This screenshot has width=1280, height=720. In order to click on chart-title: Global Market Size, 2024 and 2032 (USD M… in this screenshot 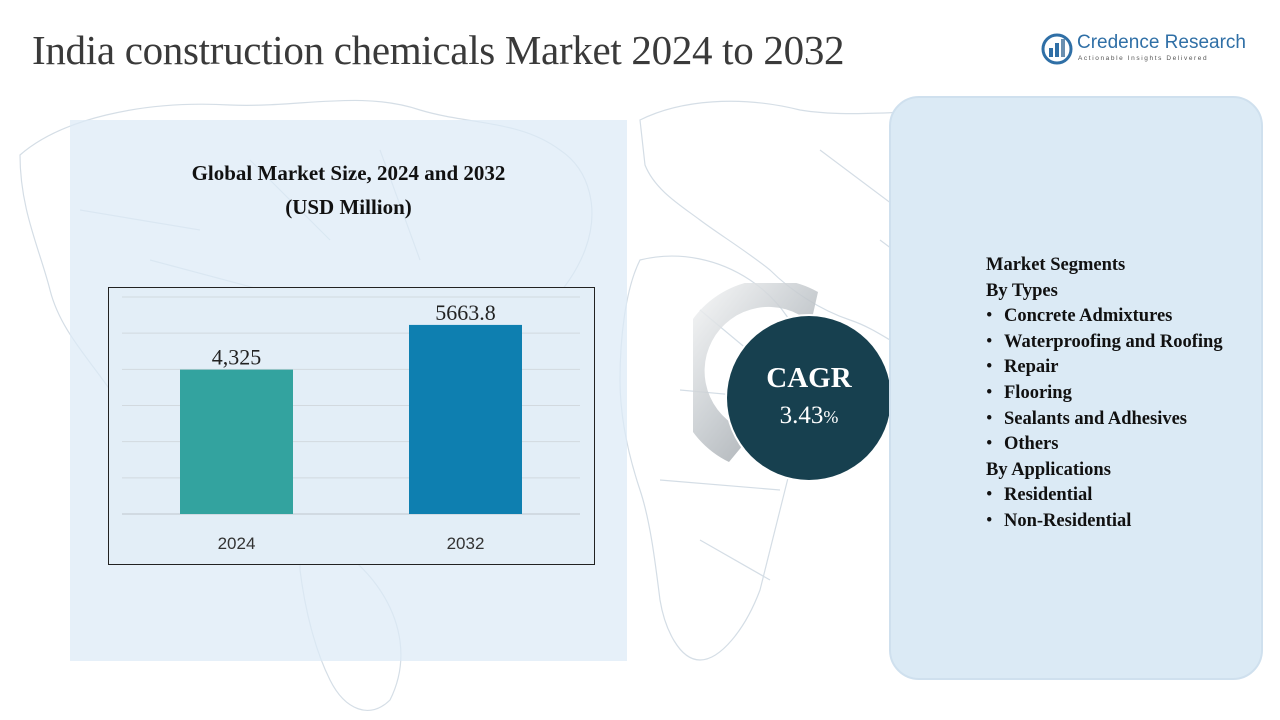, I will do `click(348, 190)`.